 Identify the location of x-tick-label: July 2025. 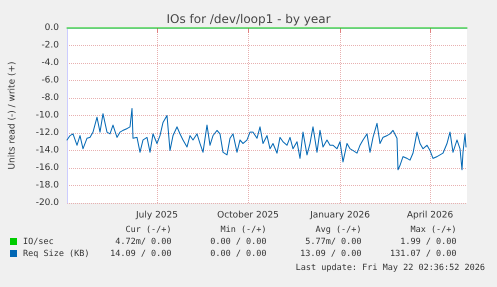
(156, 215).